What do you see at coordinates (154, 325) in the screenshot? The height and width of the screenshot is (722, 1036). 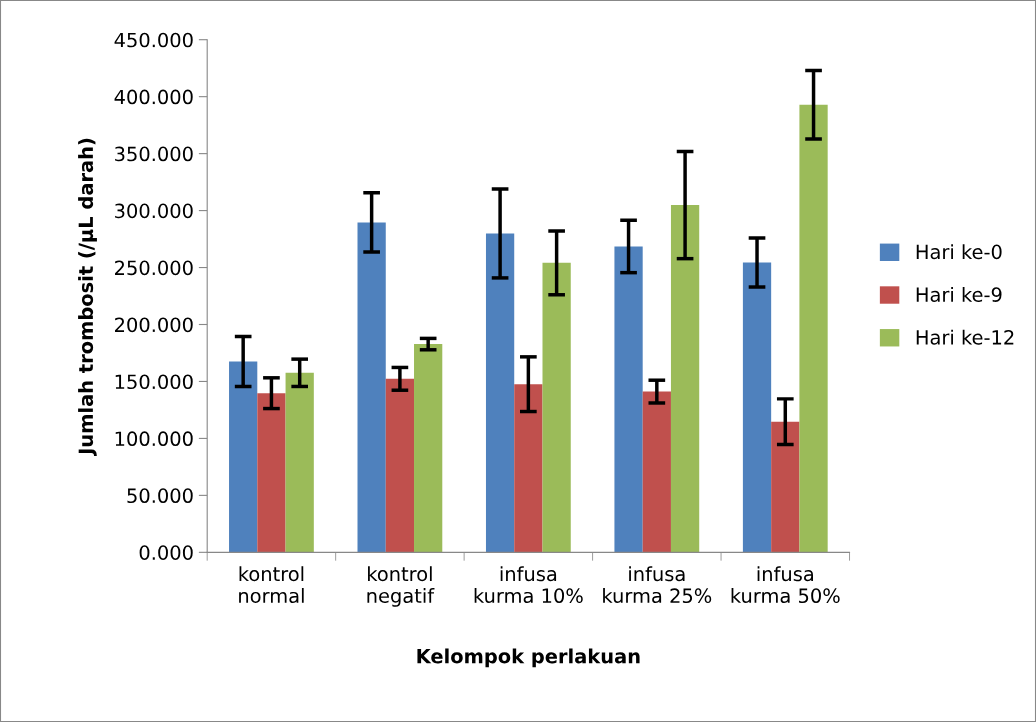 I see `y-tick-label: 200.000` at bounding box center [154, 325].